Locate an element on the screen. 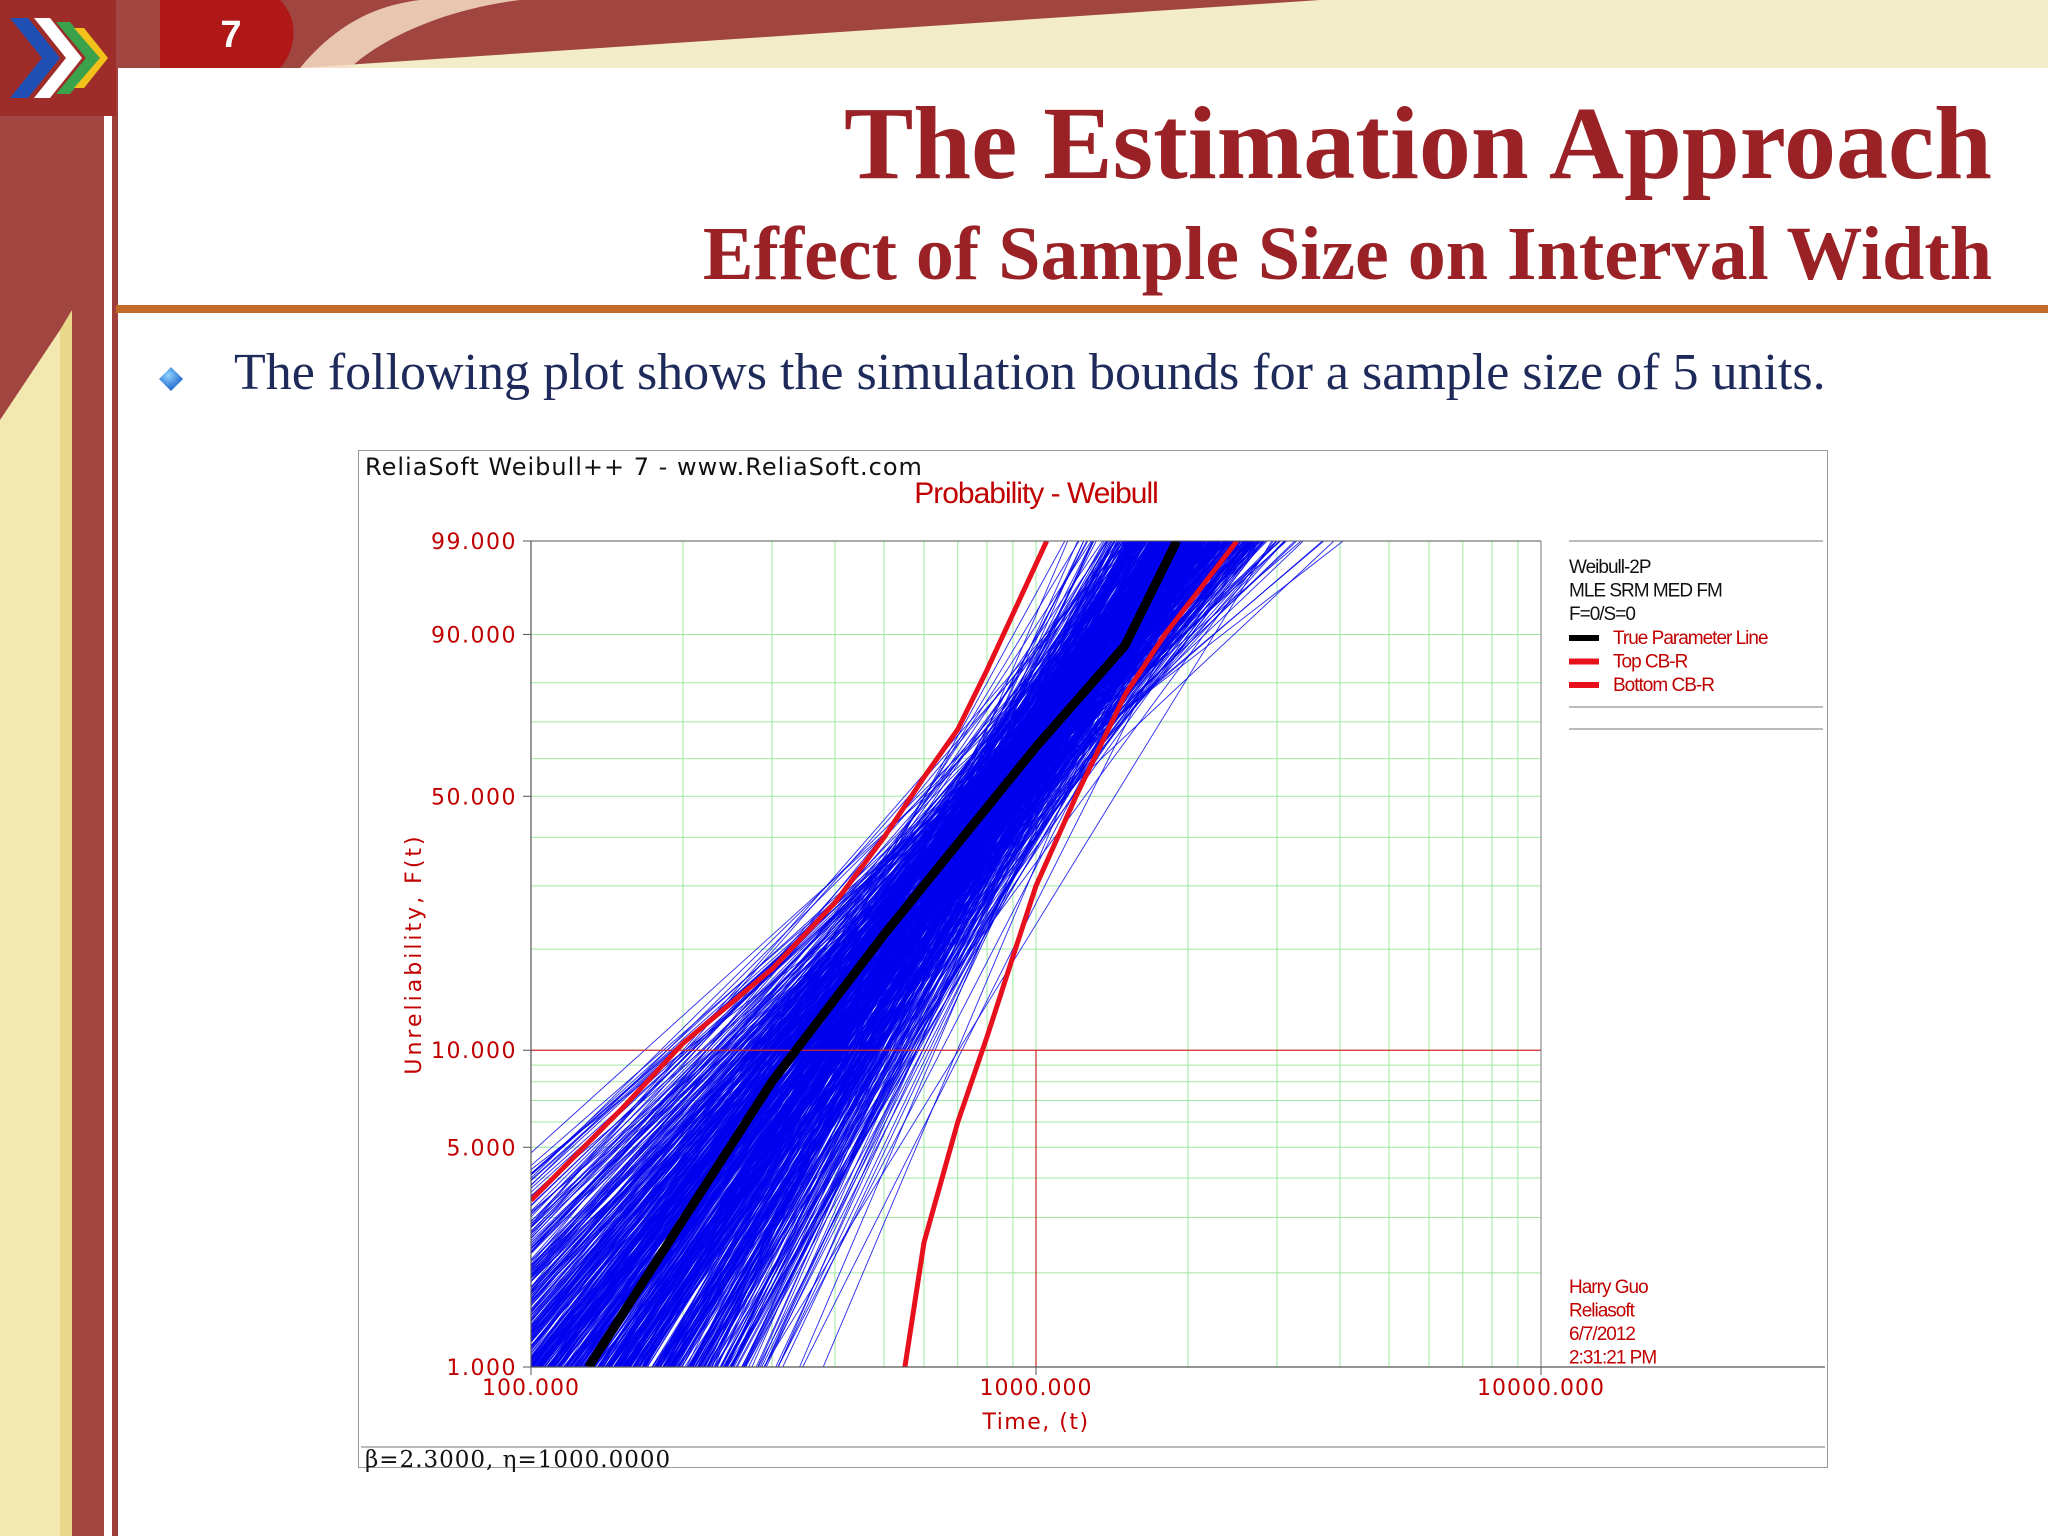 The image size is (2048, 1536). logo-icon is located at coordinates (58, 58).